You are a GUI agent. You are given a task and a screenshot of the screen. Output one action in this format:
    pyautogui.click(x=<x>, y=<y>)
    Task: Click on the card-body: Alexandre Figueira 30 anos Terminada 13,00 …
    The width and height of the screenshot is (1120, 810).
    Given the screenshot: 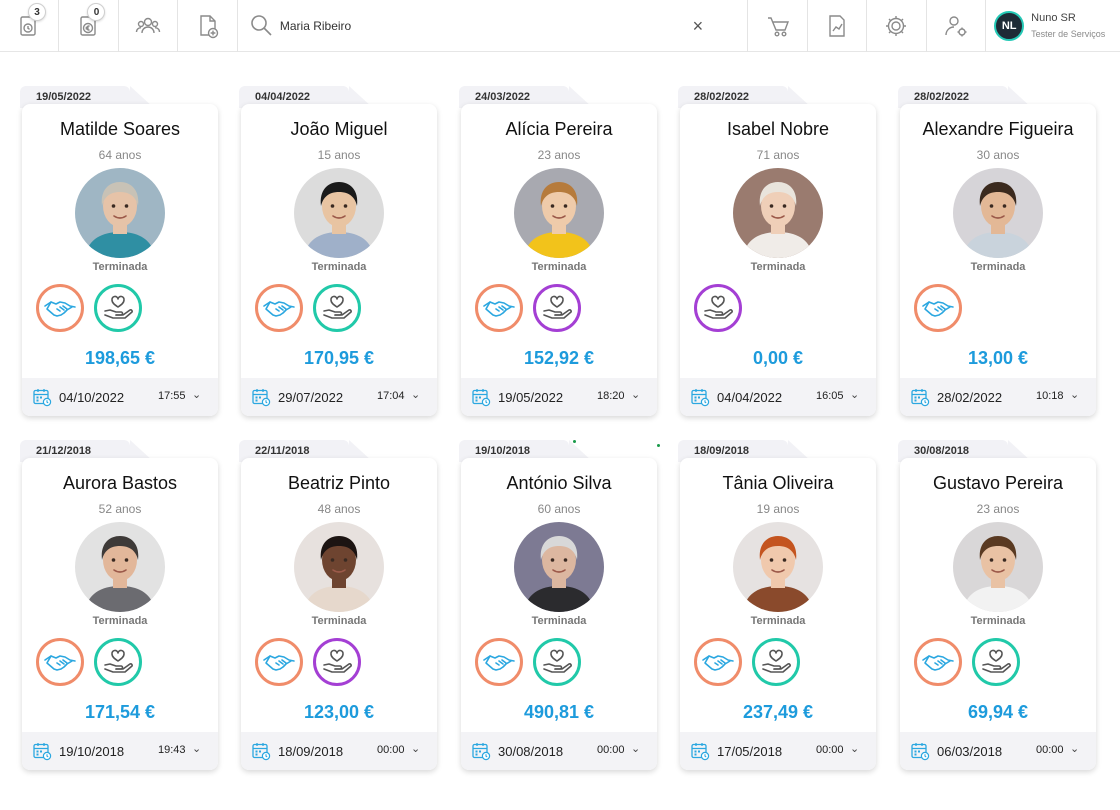 What is the action you would take?
    pyautogui.click(x=998, y=260)
    